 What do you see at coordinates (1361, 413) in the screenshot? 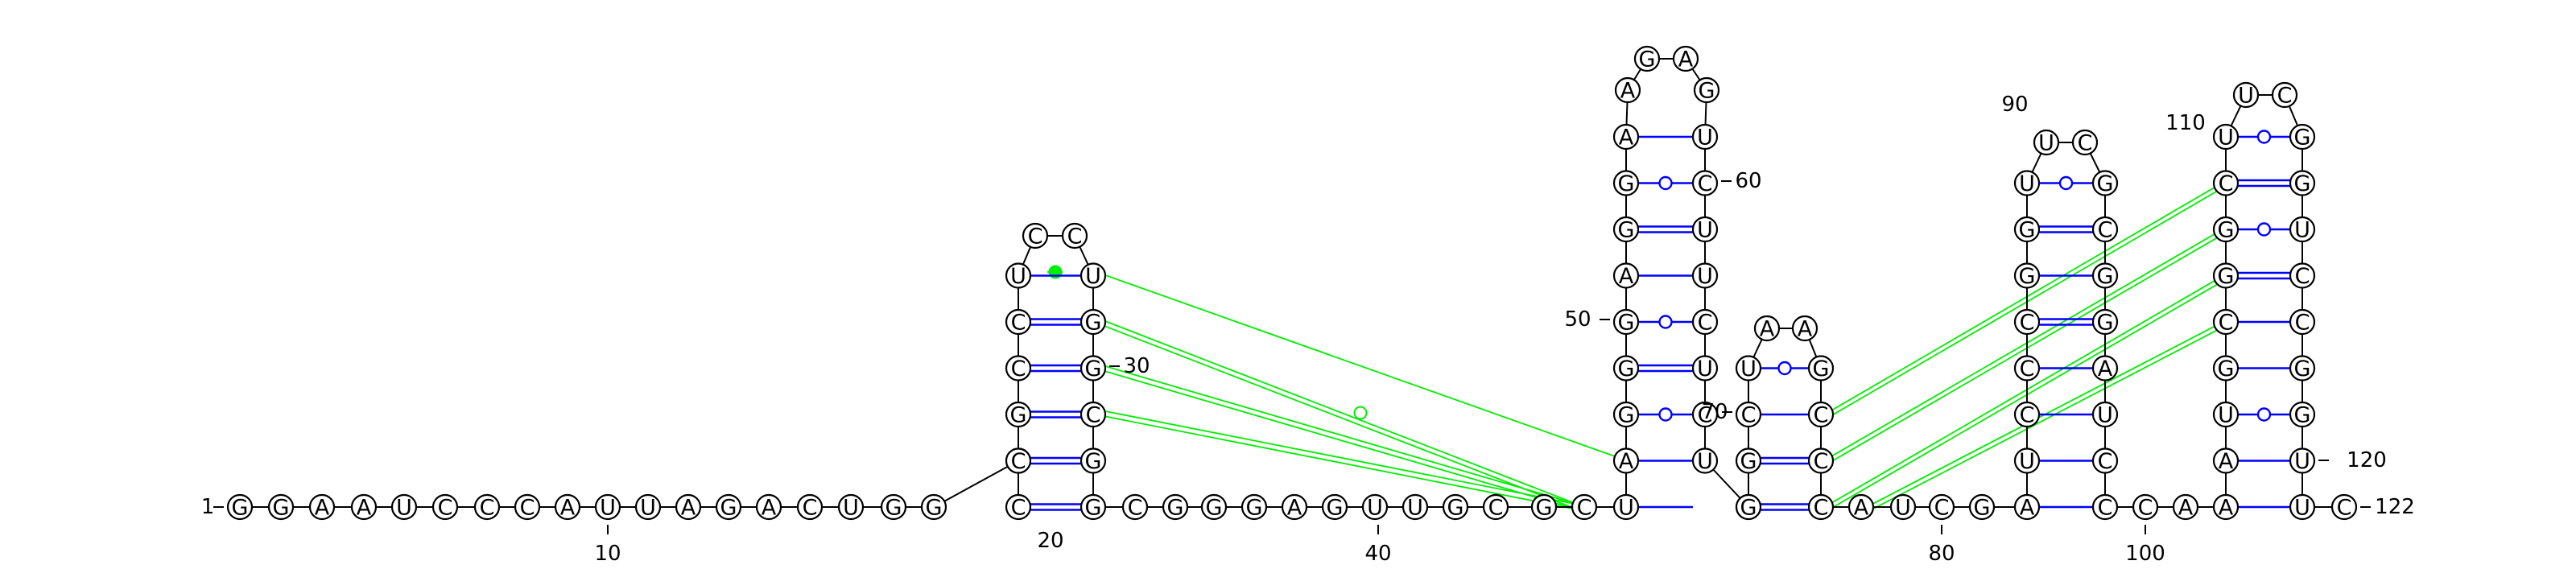
I see `pseudoknot-wobble-marker` at bounding box center [1361, 413].